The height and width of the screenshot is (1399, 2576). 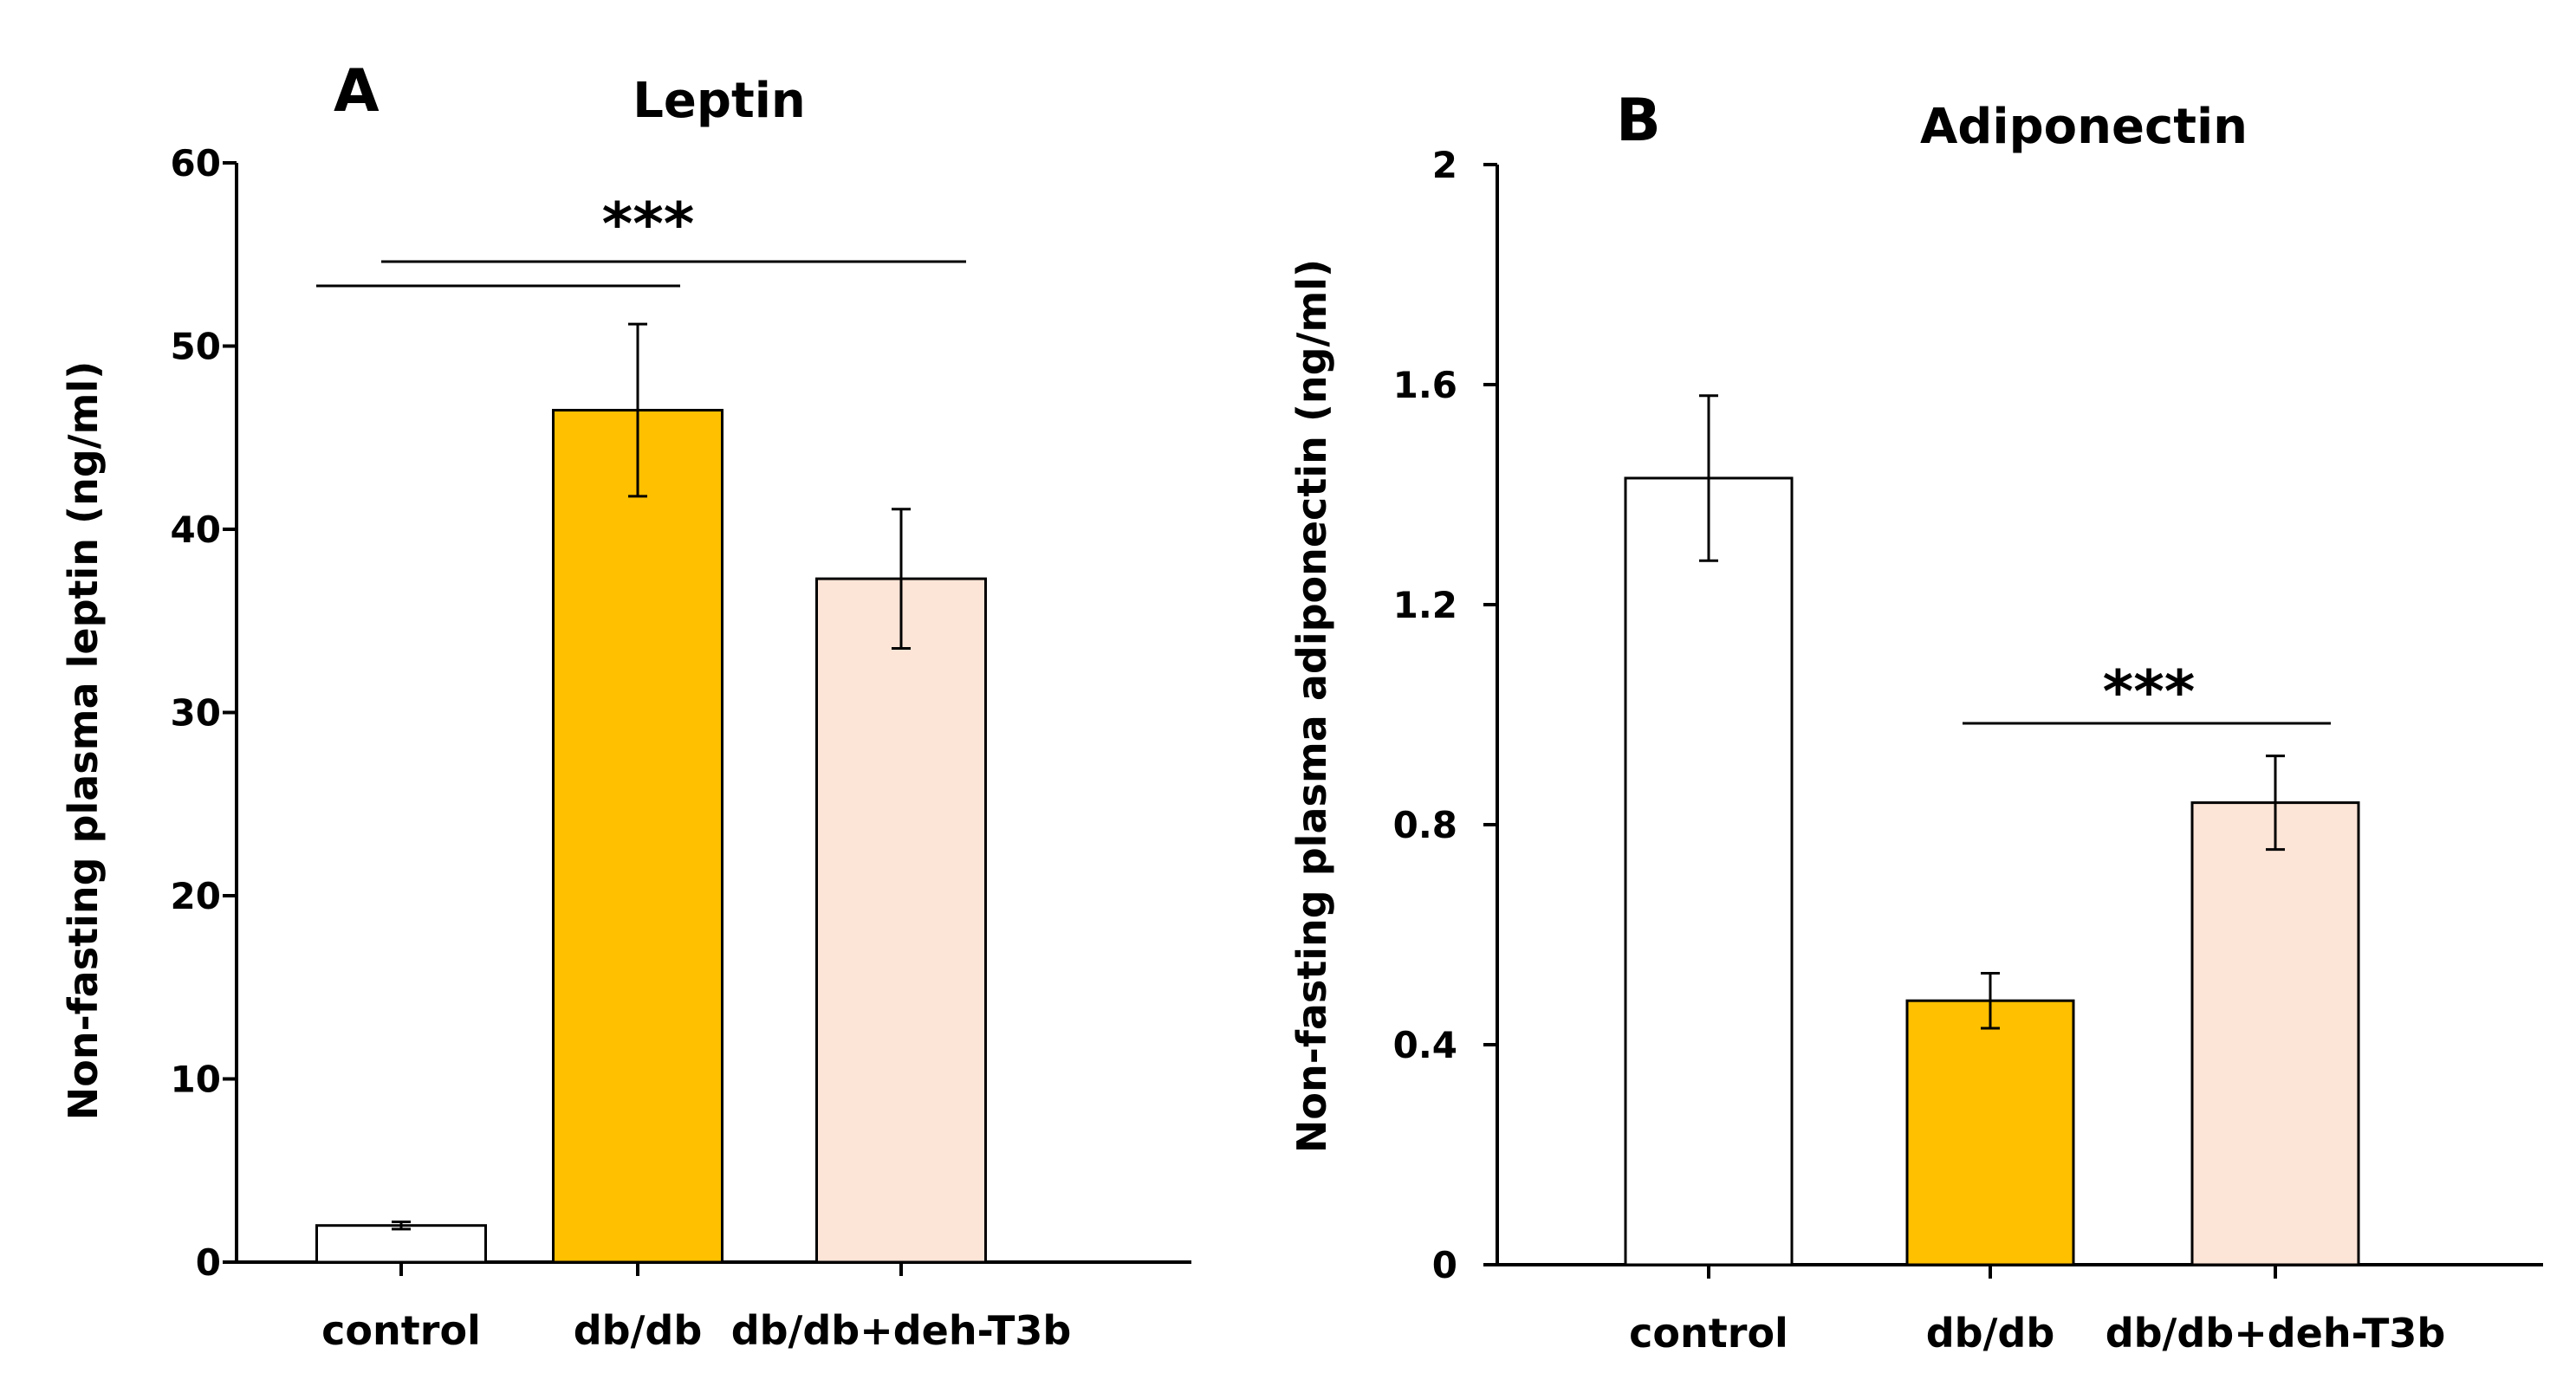 What do you see at coordinates (1425, 825) in the screenshot?
I see `adiponectin-y-tick-label: 0.8` at bounding box center [1425, 825].